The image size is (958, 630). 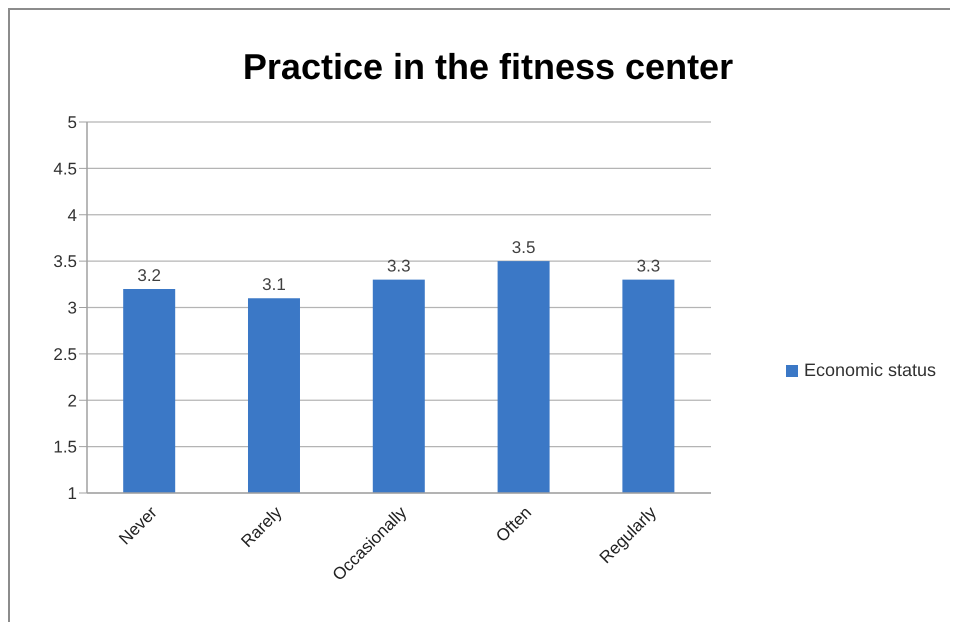 What do you see at coordinates (72, 122) in the screenshot?
I see `y-tick-label: 5` at bounding box center [72, 122].